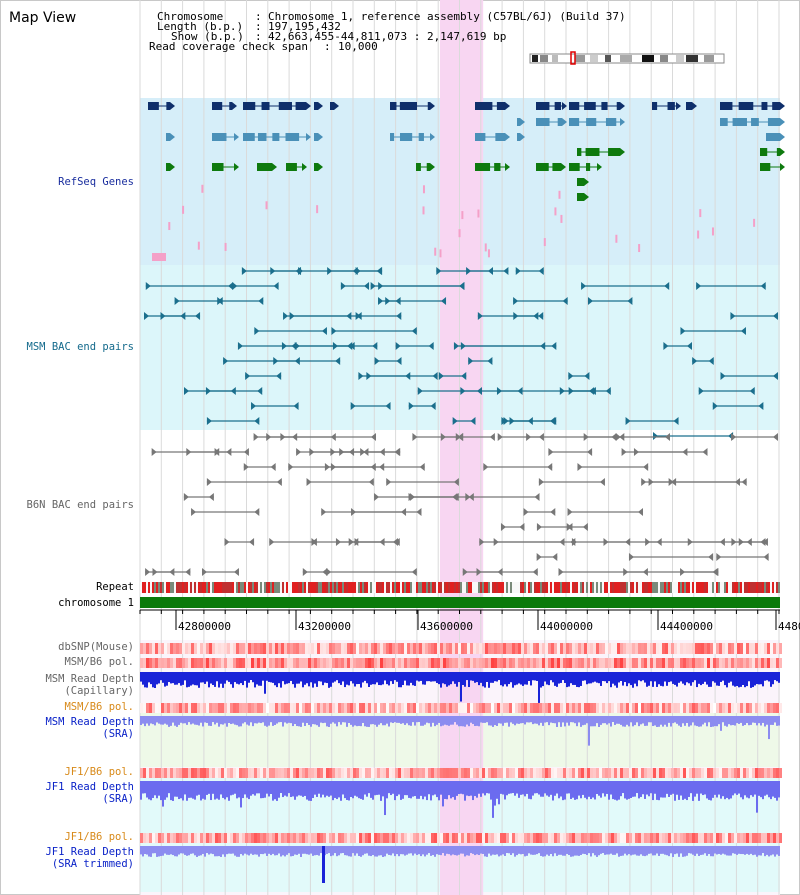 Image resolution: width=800 pixels, height=895 pixels. Describe the element at coordinates (89, 852) in the screenshot. I see `track-label-jf1-depth-trimmed: JF1 Read Depth` at that location.